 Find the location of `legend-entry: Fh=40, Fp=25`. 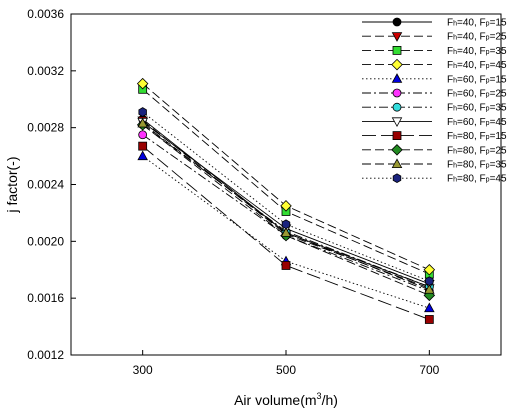

legend-entry: Fh=40, Fp=25 is located at coordinates (434, 37).